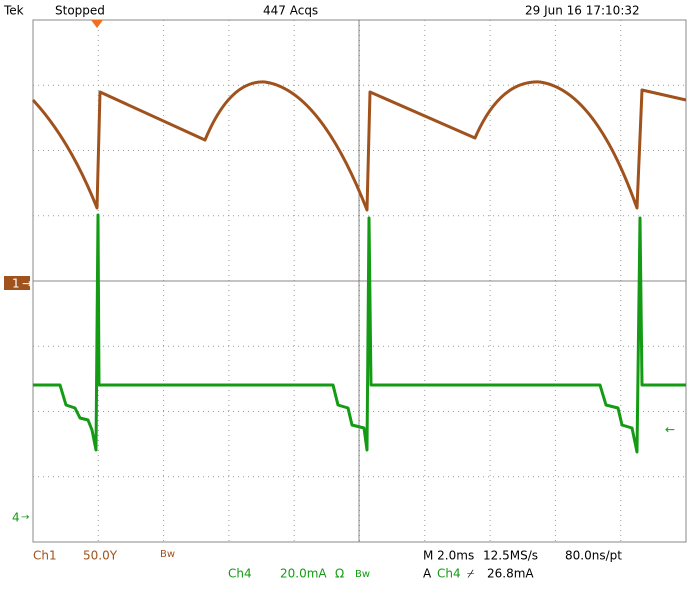 Image resolution: width=692 pixels, height=598 pixels. Describe the element at coordinates (670, 430) in the screenshot. I see `ch4-offscreen-arrow: ←` at that location.